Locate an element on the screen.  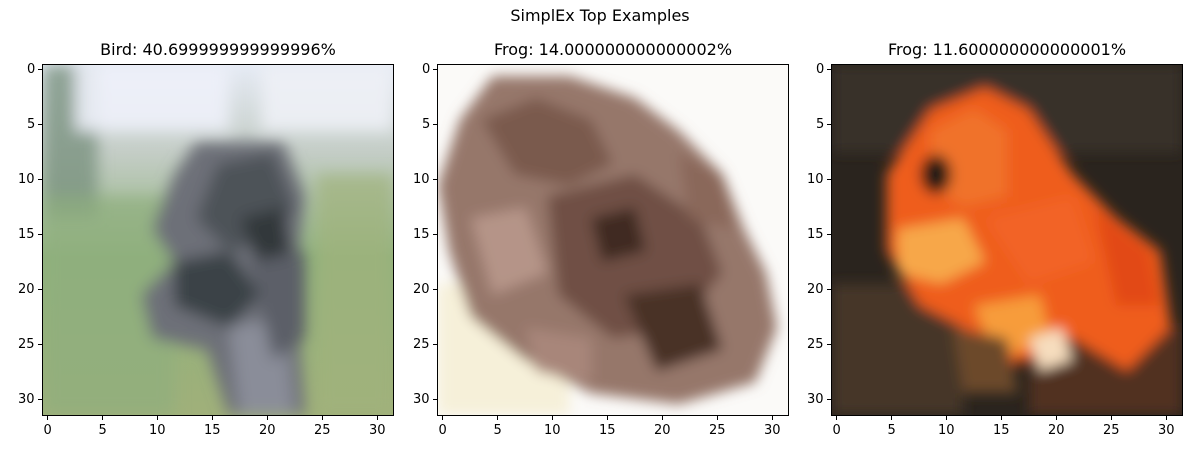
panel-title-frog-2: Frog: 11.600000000000001% is located at coordinates (1007, 49).